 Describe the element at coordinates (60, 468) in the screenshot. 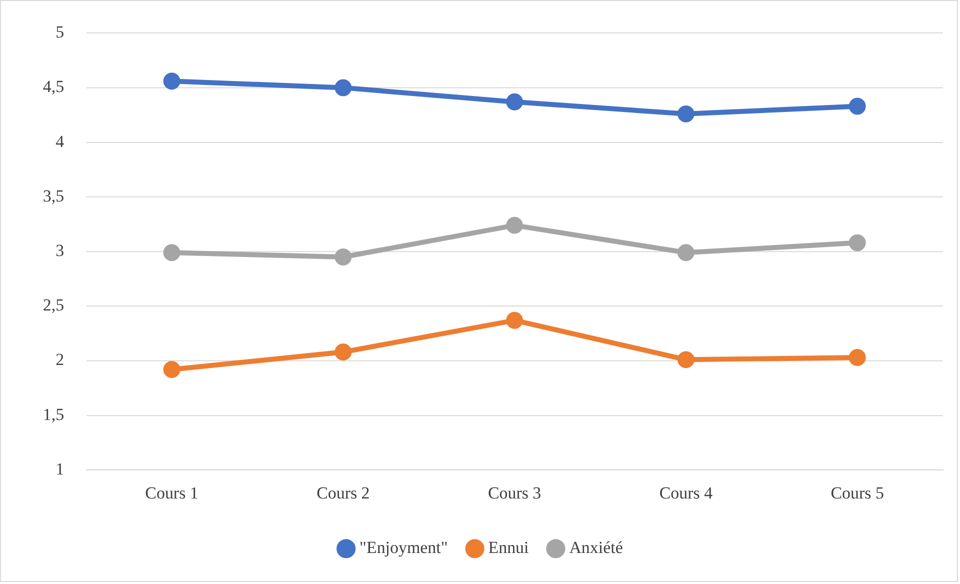

I see `y-tick-label: 1` at that location.